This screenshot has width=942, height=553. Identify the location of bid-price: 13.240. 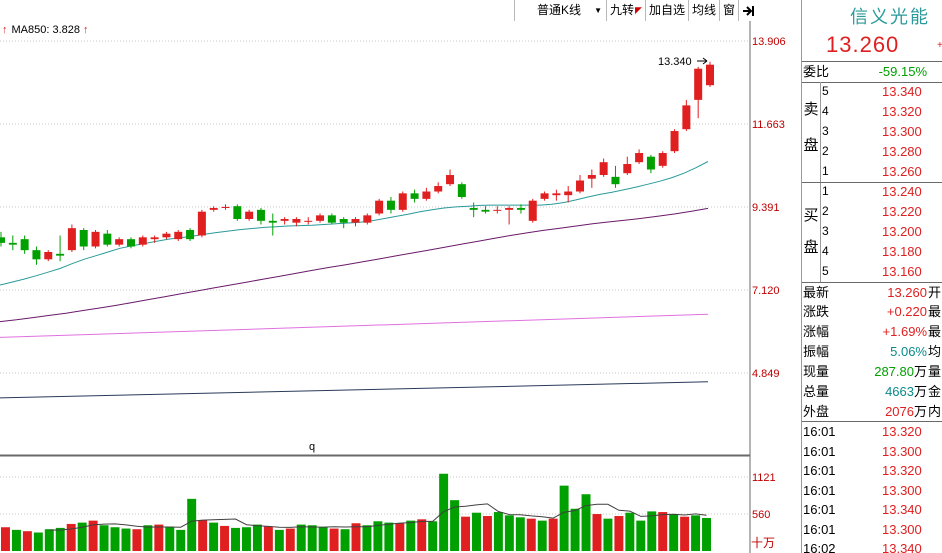
(902, 191).